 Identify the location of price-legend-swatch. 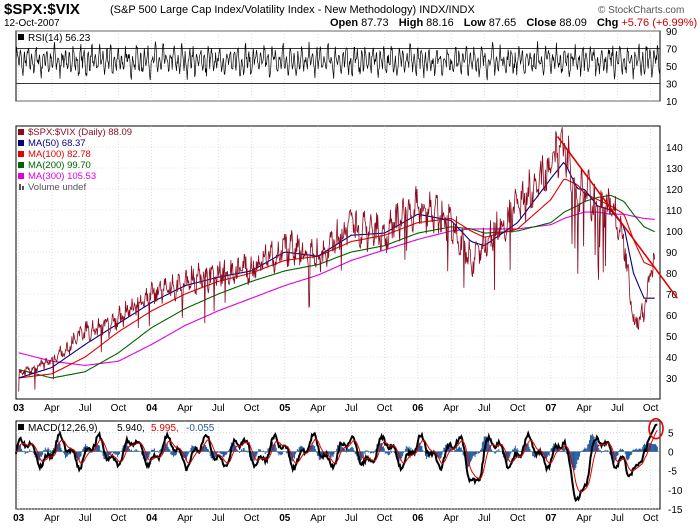
(21, 132).